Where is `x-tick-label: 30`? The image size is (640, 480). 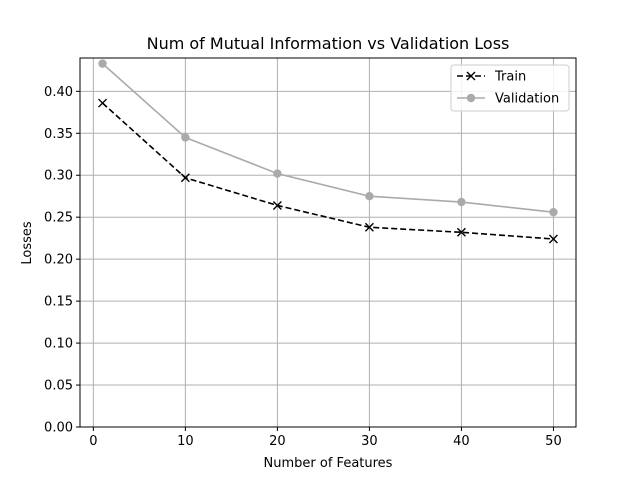 x-tick-label: 30 is located at coordinates (369, 441).